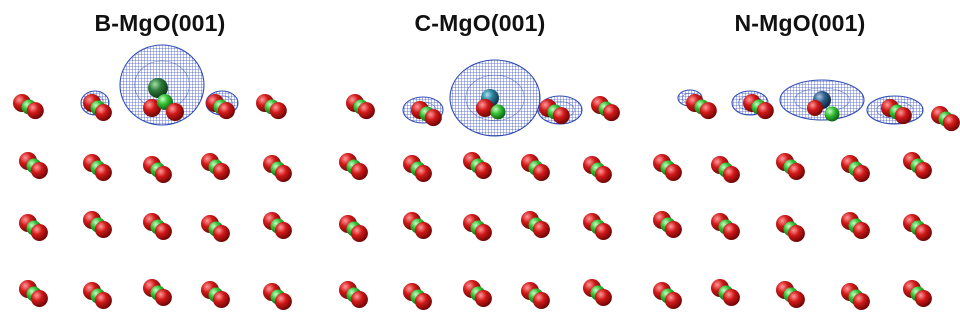  I want to click on mg-atom, so click(832, 114).